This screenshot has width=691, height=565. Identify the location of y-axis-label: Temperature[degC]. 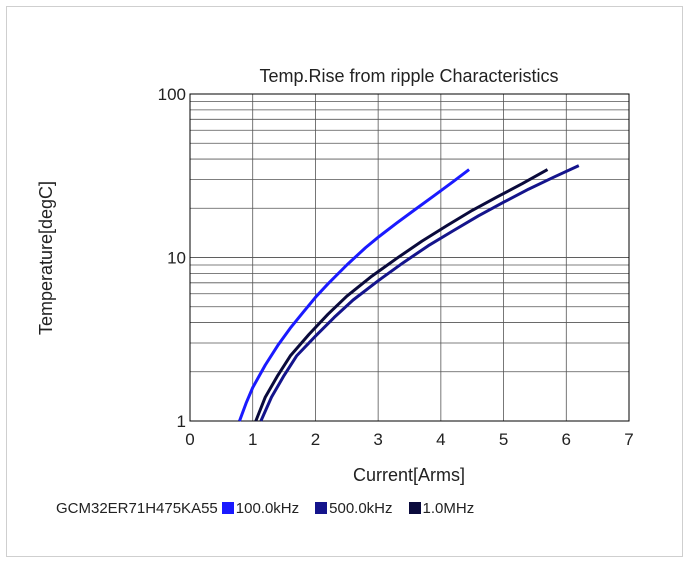
(46, 258).